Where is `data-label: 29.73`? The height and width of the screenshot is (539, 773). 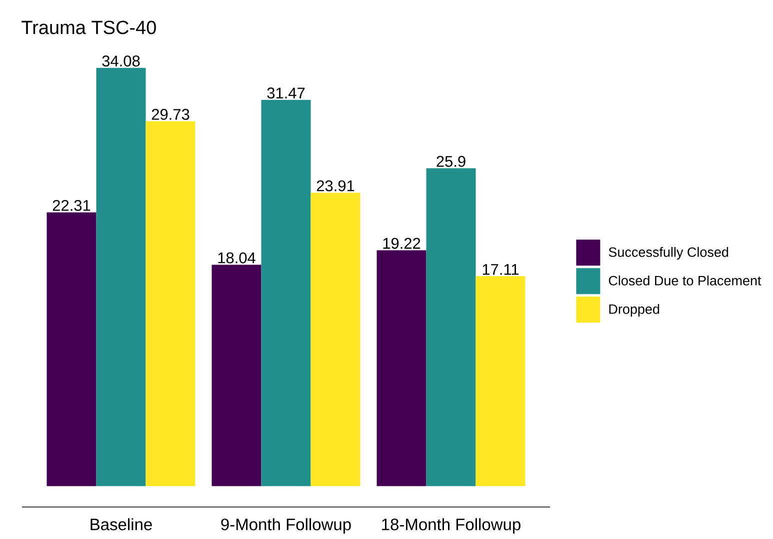
data-label: 29.73 is located at coordinates (171, 114).